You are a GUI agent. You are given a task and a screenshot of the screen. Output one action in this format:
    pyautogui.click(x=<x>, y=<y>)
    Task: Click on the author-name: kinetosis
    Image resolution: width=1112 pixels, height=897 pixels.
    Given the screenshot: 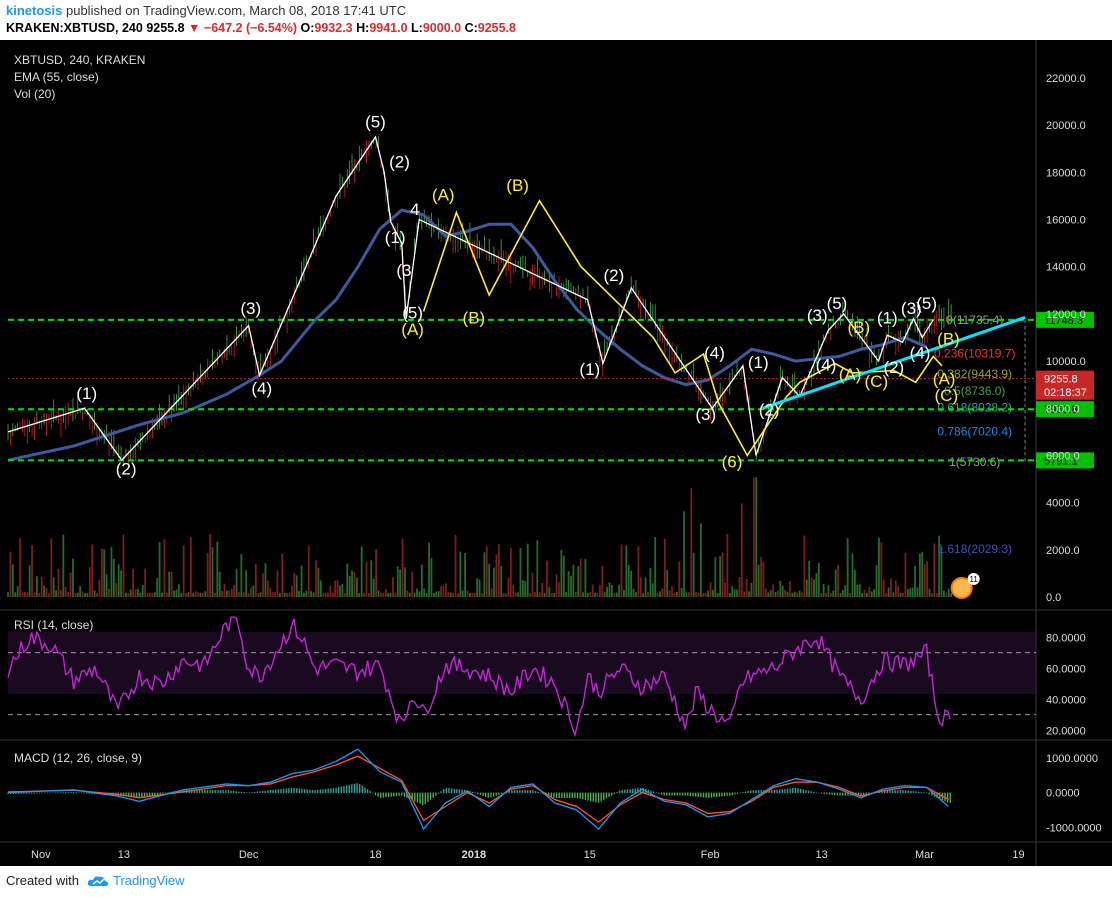 What is the action you would take?
    pyautogui.click(x=34, y=10)
    